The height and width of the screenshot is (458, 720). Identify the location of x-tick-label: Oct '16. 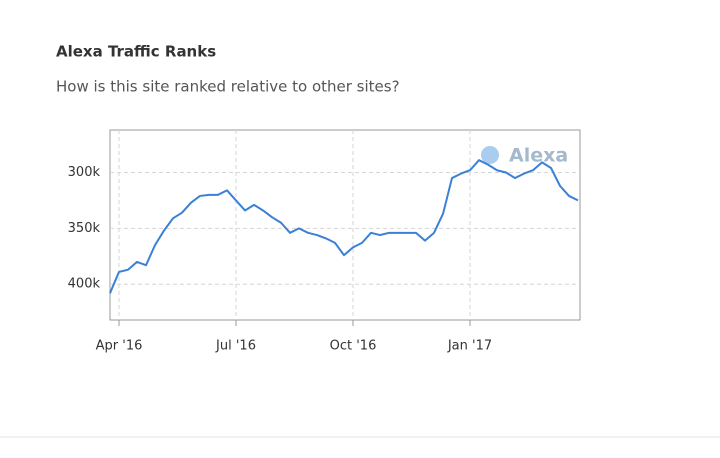
(353, 346).